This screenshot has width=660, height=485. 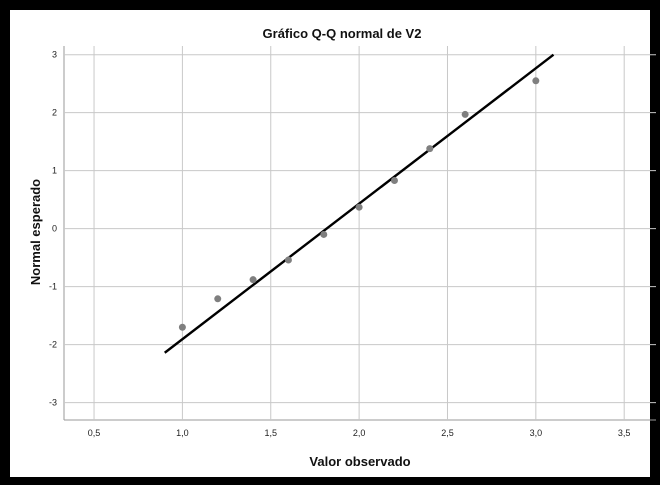 I want to click on chart-title: Gráfico Q-Q normal de V2, so click(x=342, y=33).